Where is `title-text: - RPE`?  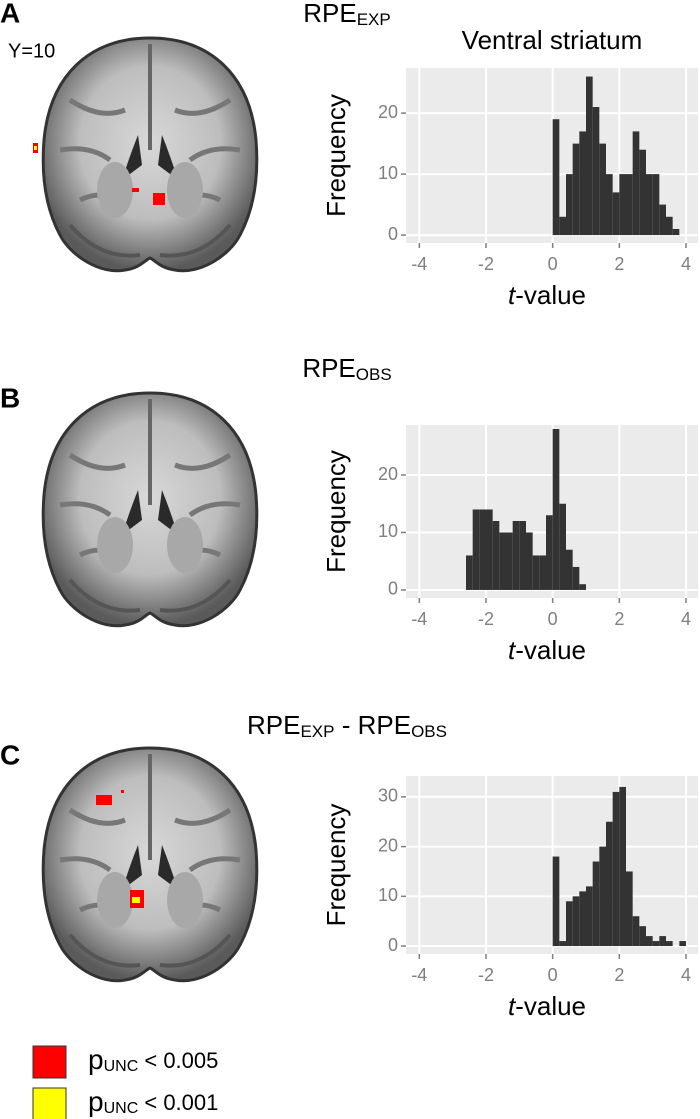
title-text: - RPE is located at coordinates (373, 725).